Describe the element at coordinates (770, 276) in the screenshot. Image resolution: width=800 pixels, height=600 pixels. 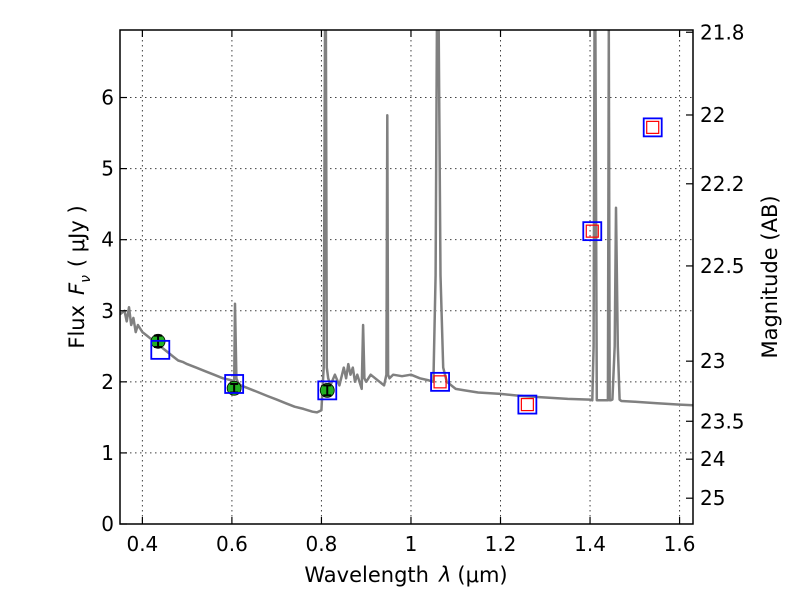
I see `y2-axis-title: Magnitude (AB)` at that location.